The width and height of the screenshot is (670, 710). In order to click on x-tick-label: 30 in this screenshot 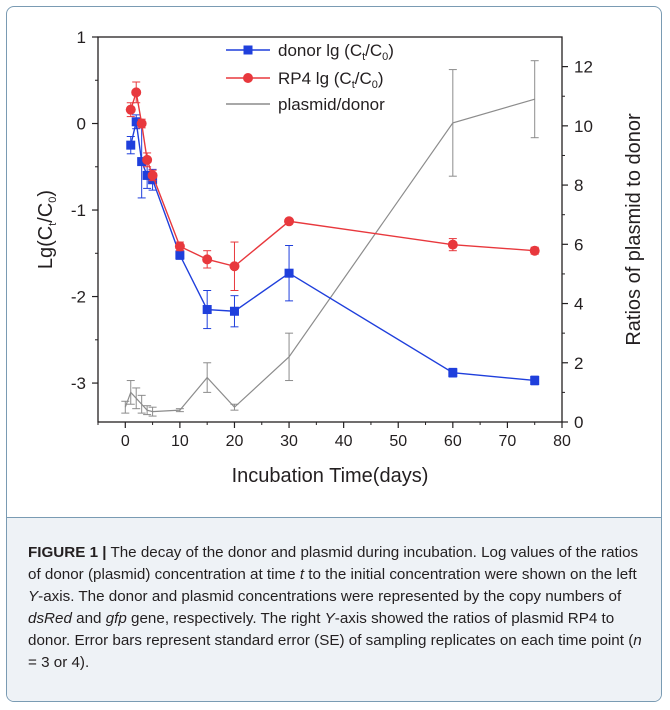, I will do `click(289, 441)`.